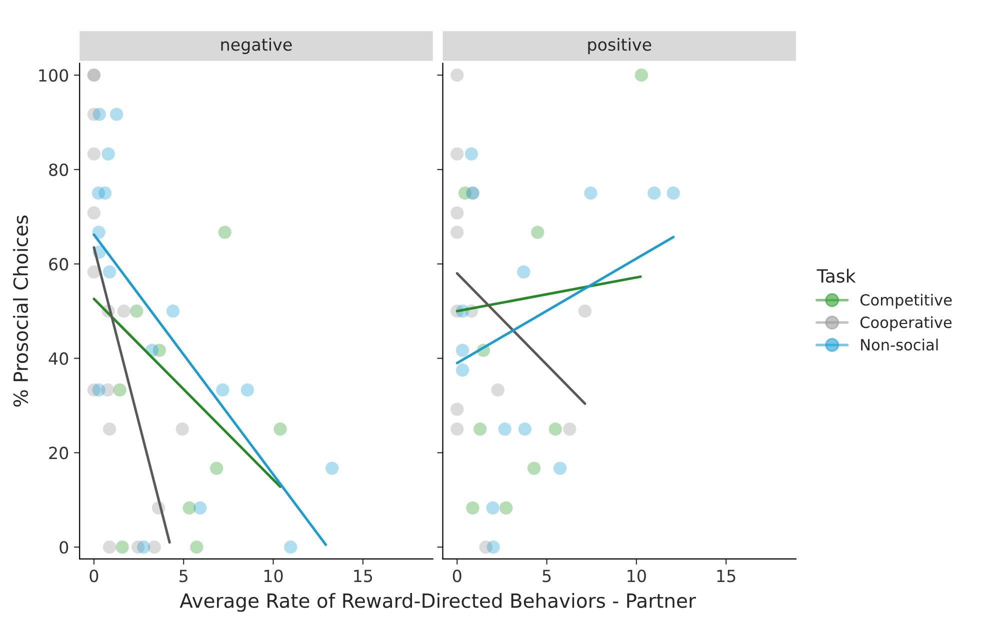 The height and width of the screenshot is (621, 995). What do you see at coordinates (836, 275) in the screenshot?
I see `legend-title: Task` at bounding box center [836, 275].